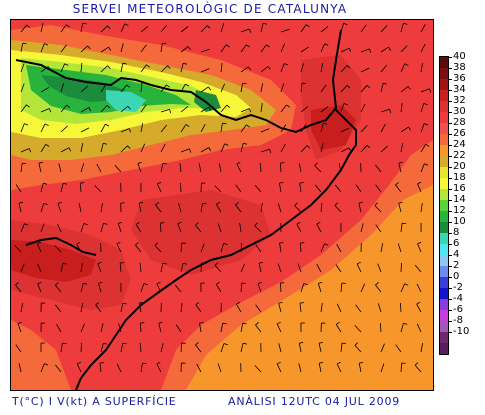 The height and width of the screenshot is (415, 485). What do you see at coordinates (459, 111) in the screenshot?
I see `legend-label: 30` at bounding box center [459, 111].